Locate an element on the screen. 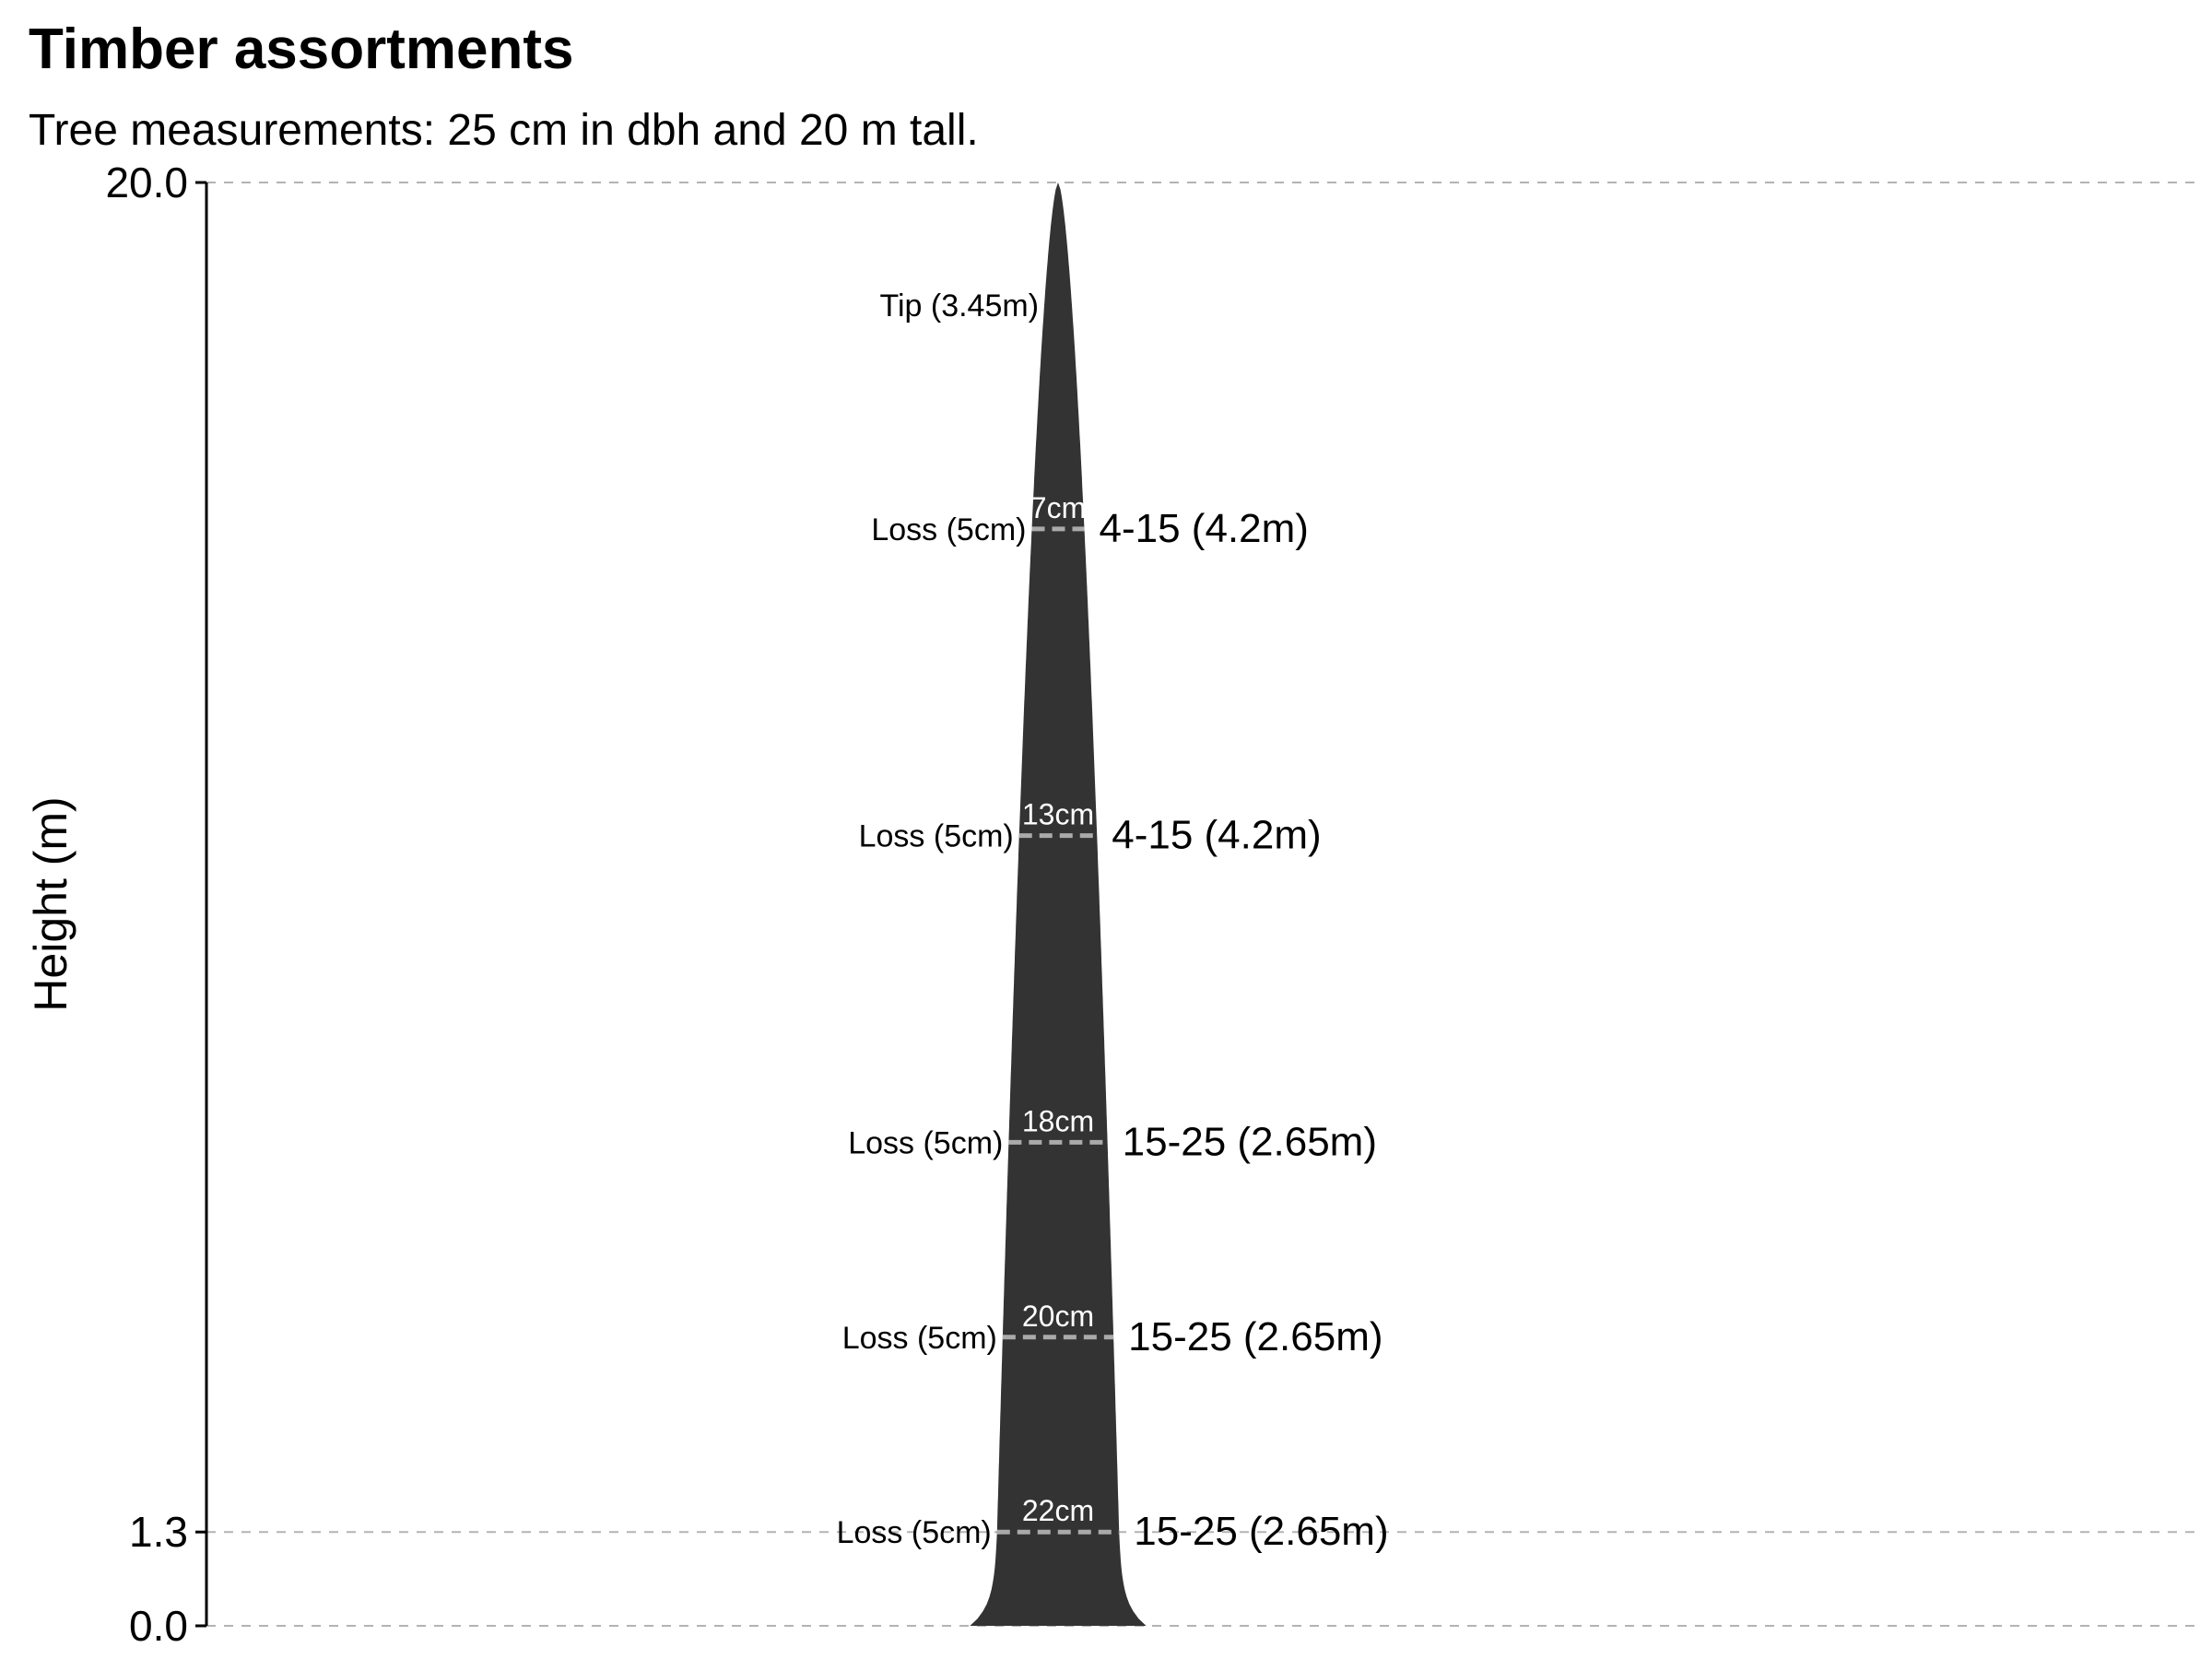 The height and width of the screenshot is (1659, 2212). loss-label-2: Loss (5cm) is located at coordinates (925, 1142).